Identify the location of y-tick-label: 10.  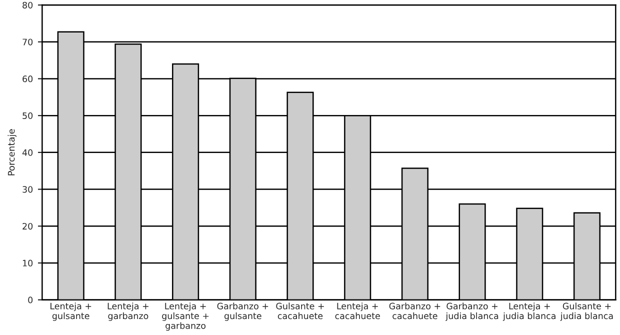
(27, 263).